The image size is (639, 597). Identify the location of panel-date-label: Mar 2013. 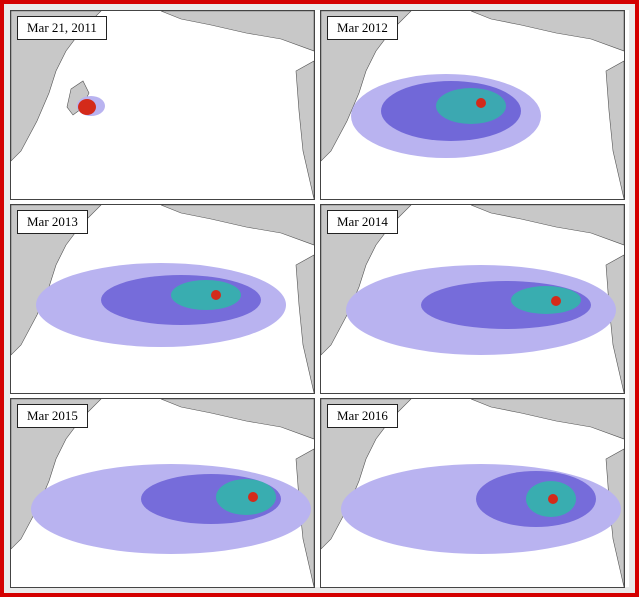
(52, 222).